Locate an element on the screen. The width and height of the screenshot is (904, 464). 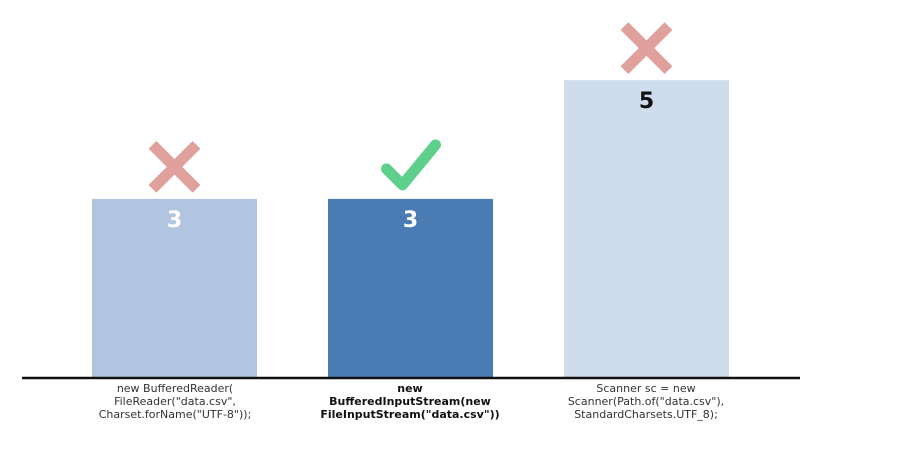
value-label-3: 5 is located at coordinates (646, 101).